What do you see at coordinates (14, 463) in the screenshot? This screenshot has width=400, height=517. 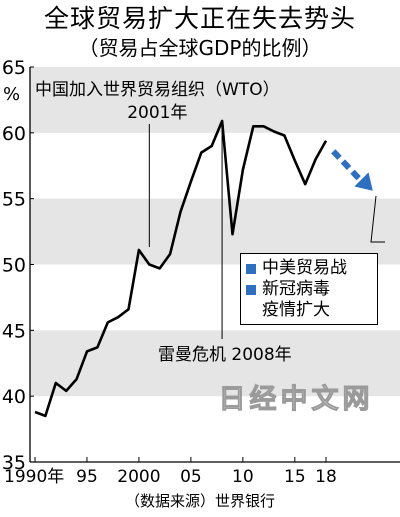 I see `y-tick-label: 35` at bounding box center [14, 463].